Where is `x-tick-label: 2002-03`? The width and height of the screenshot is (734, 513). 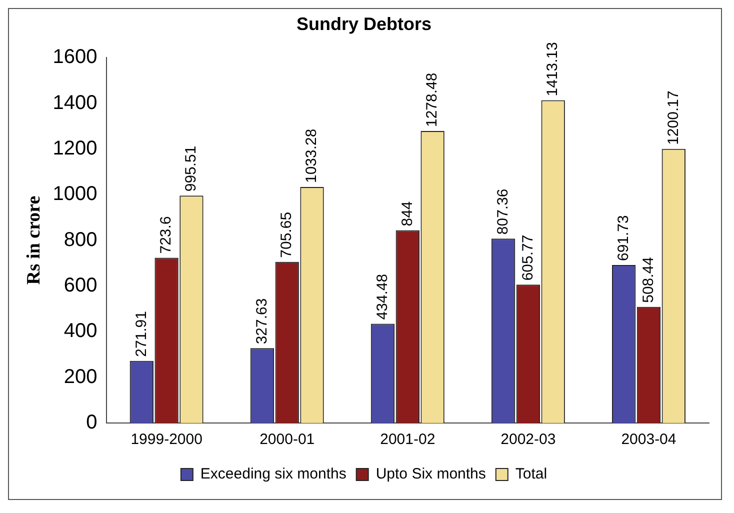
x-tick-label: 2002-03 is located at coordinates (528, 439).